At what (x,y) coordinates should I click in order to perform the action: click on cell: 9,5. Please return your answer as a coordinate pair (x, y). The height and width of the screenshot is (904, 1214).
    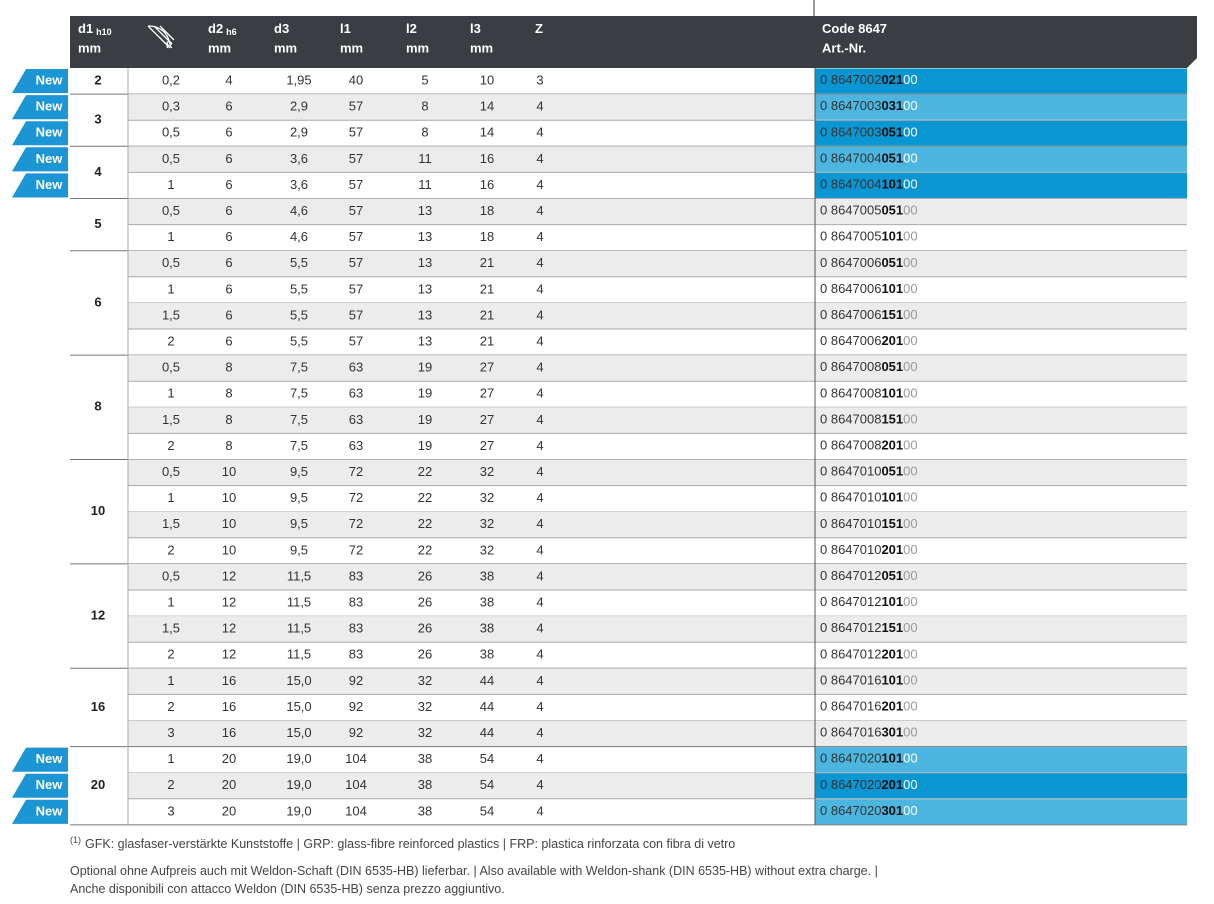
    Looking at the image, I should click on (299, 497).